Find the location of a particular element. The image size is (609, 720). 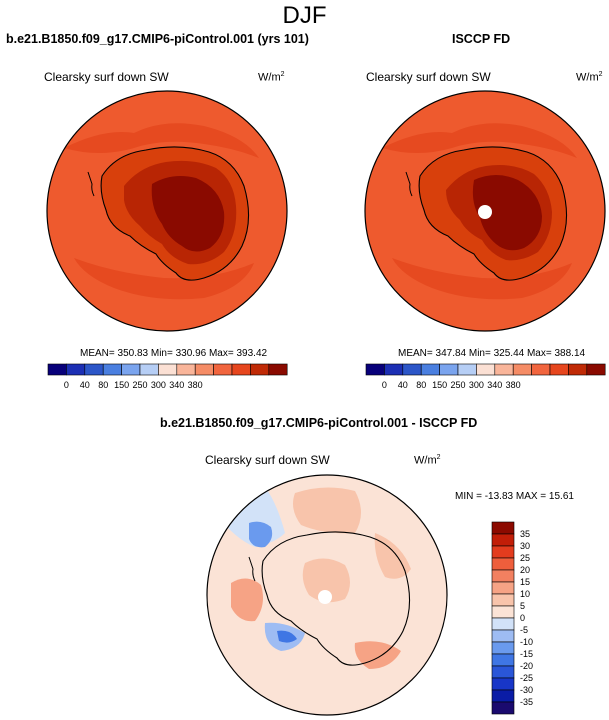

diff-colorbar-label: -30 is located at coordinates (526, 690).